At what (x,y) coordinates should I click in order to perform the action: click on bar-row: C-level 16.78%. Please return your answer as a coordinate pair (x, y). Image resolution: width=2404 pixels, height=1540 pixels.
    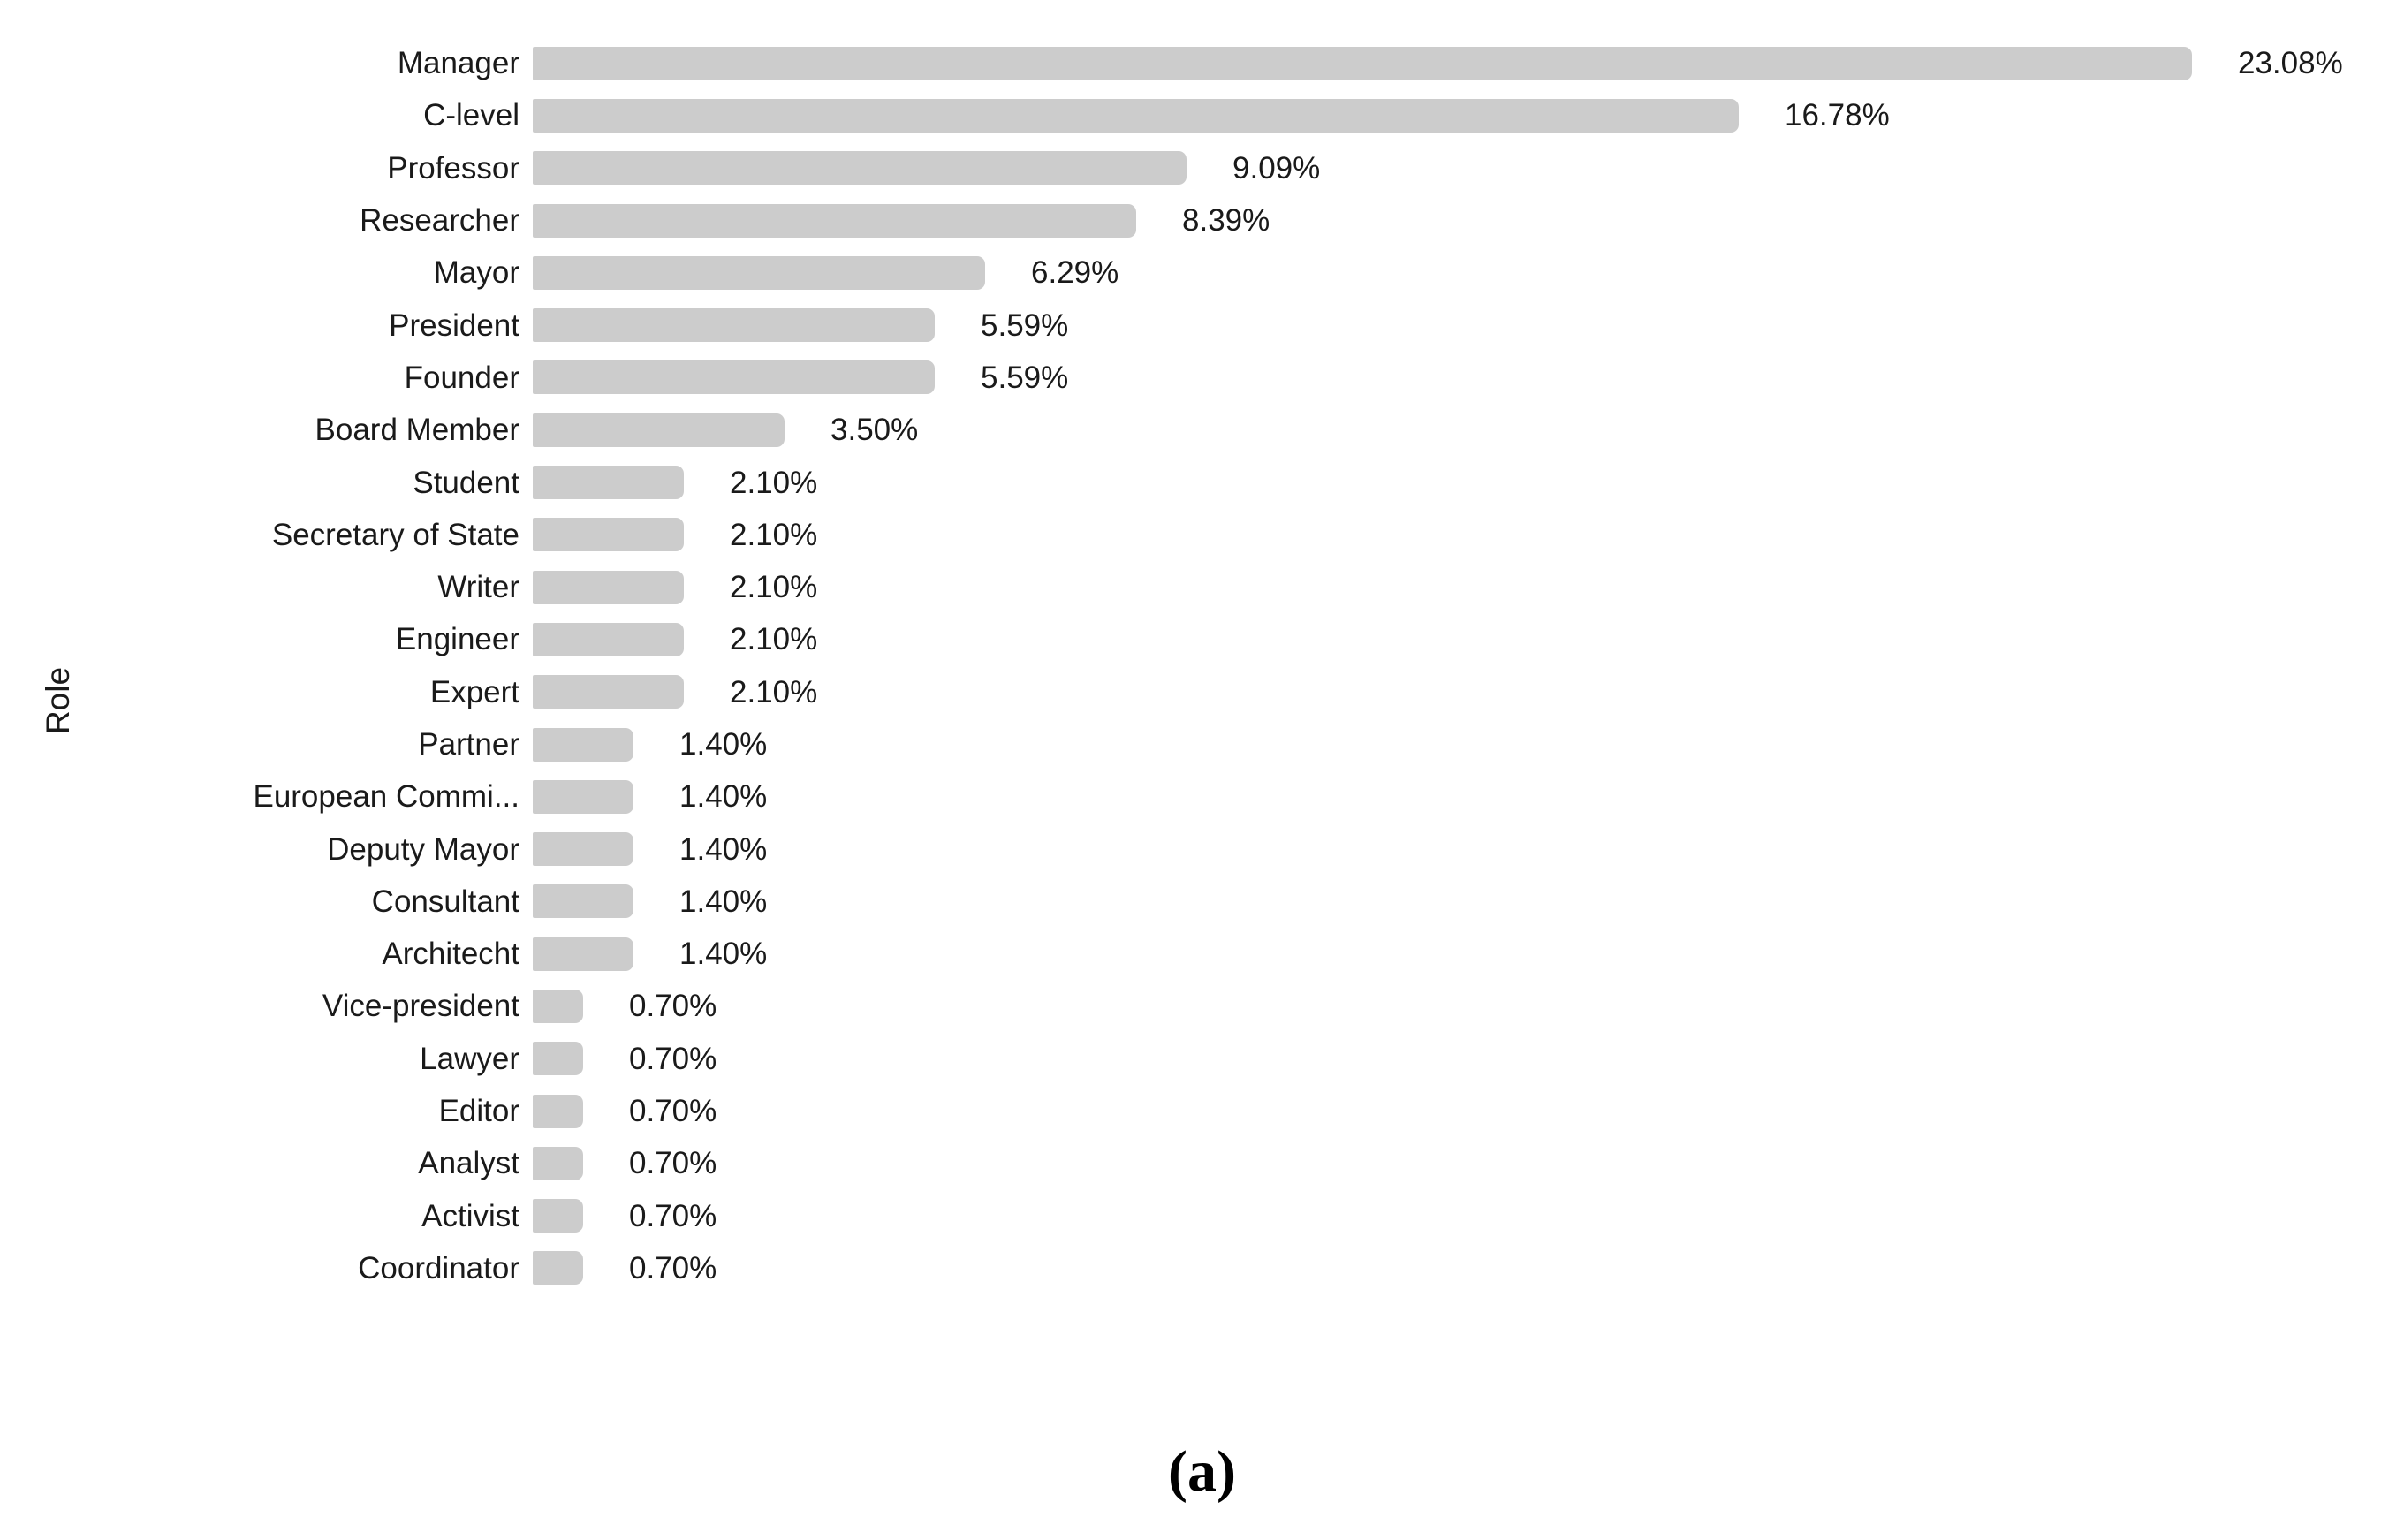
    Looking at the image, I should click on (1202, 115).